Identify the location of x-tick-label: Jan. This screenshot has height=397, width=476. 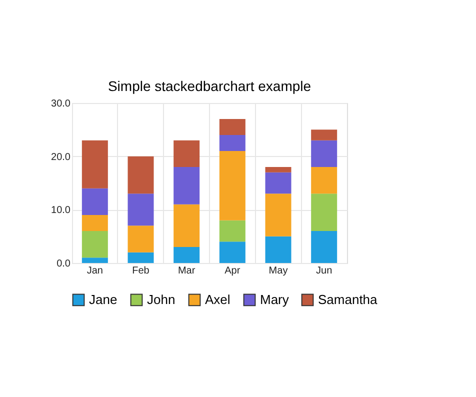
(94, 271).